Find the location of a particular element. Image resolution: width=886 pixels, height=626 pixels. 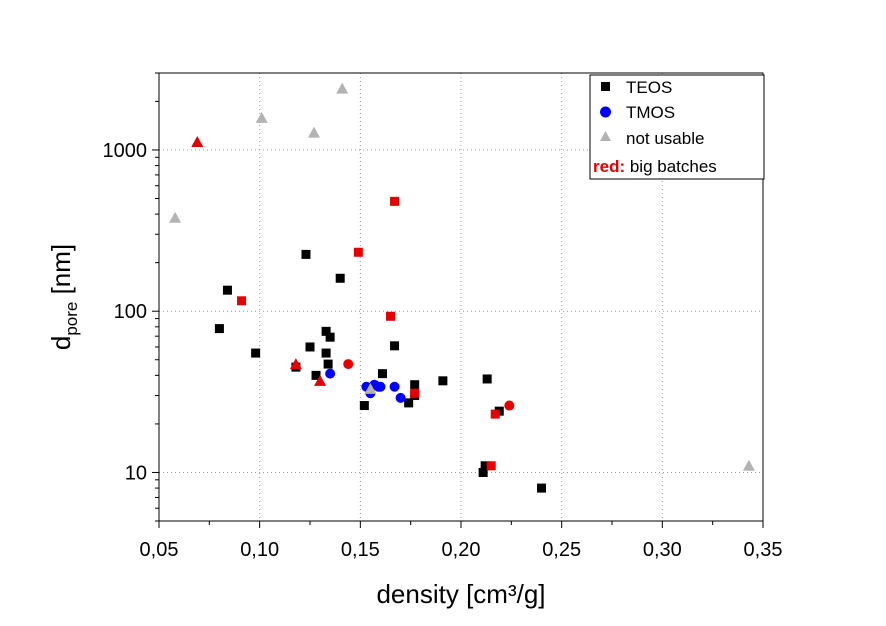

legend-note-text: big batches is located at coordinates (671, 166).